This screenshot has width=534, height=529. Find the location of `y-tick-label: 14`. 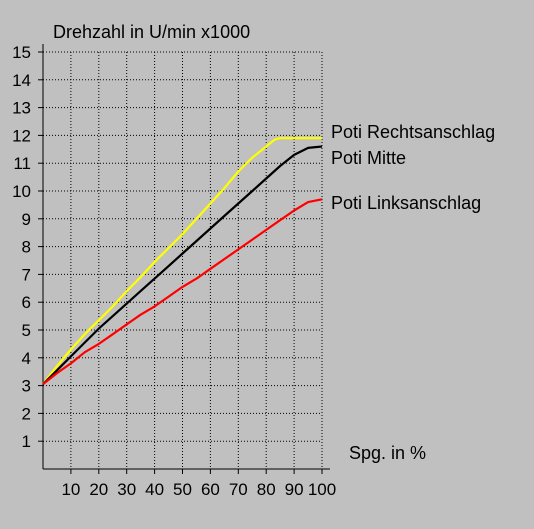

y-tick-label: 14 is located at coordinates (21, 80).